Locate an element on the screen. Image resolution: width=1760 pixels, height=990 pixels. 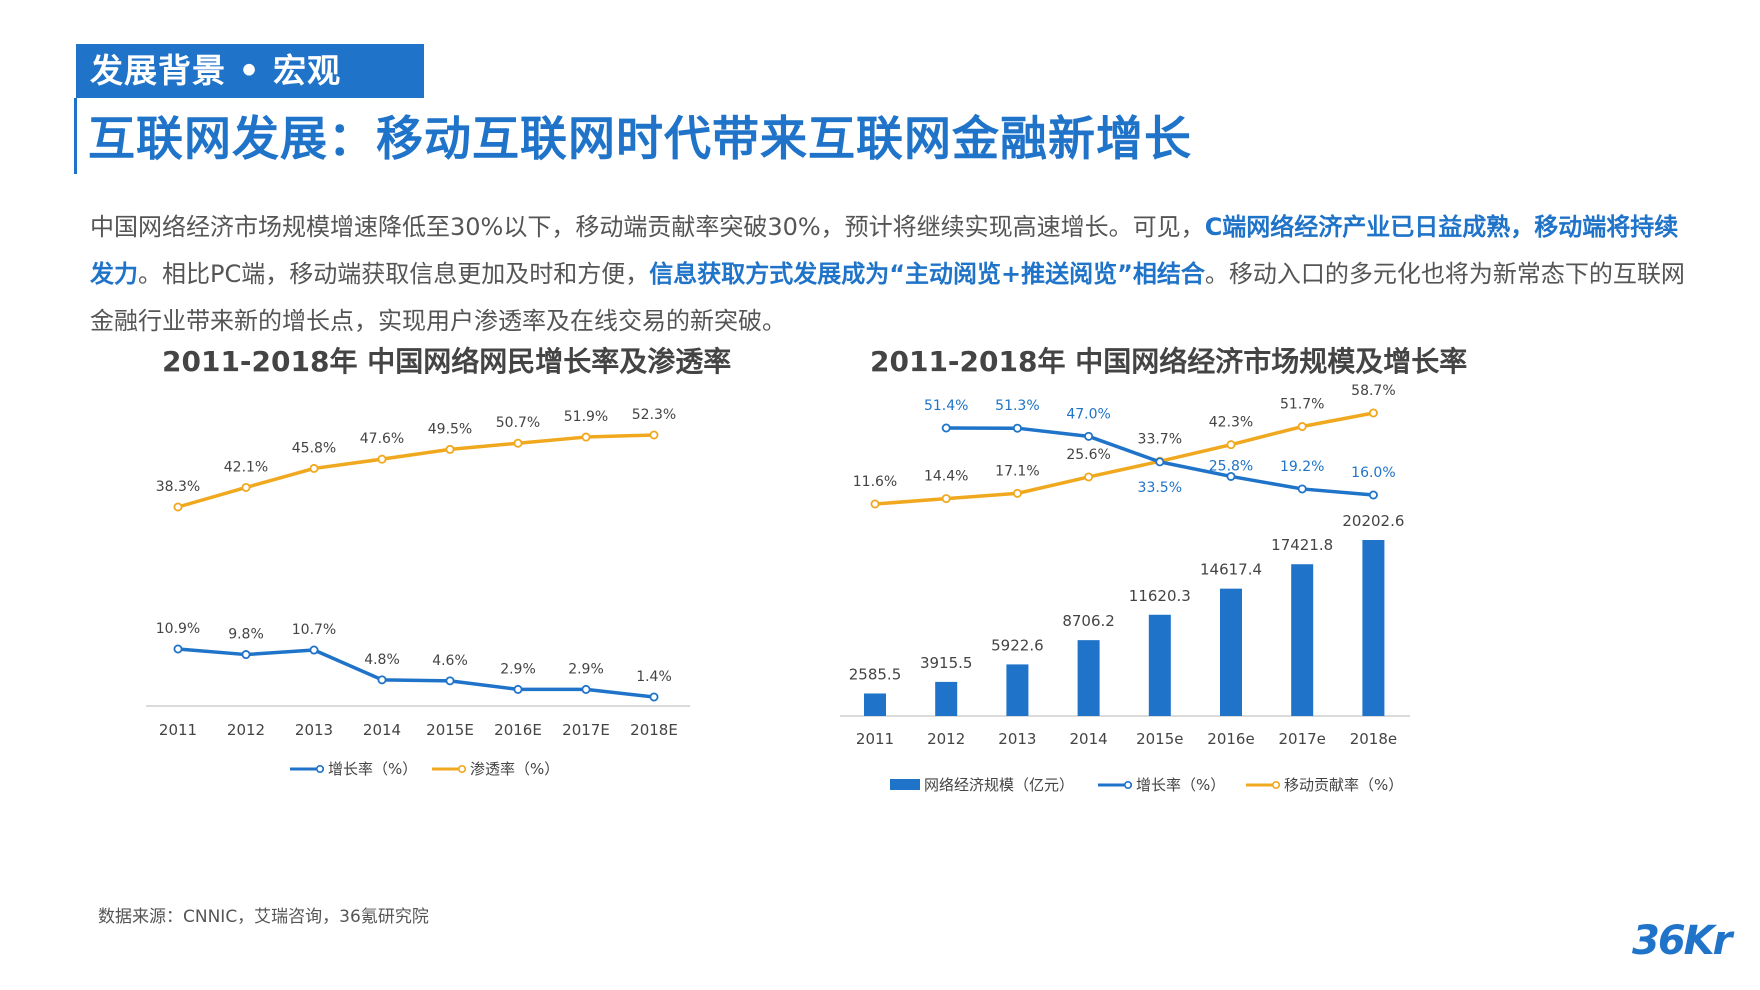
chart1-growth-label-5: 2.9% is located at coordinates (518, 669).